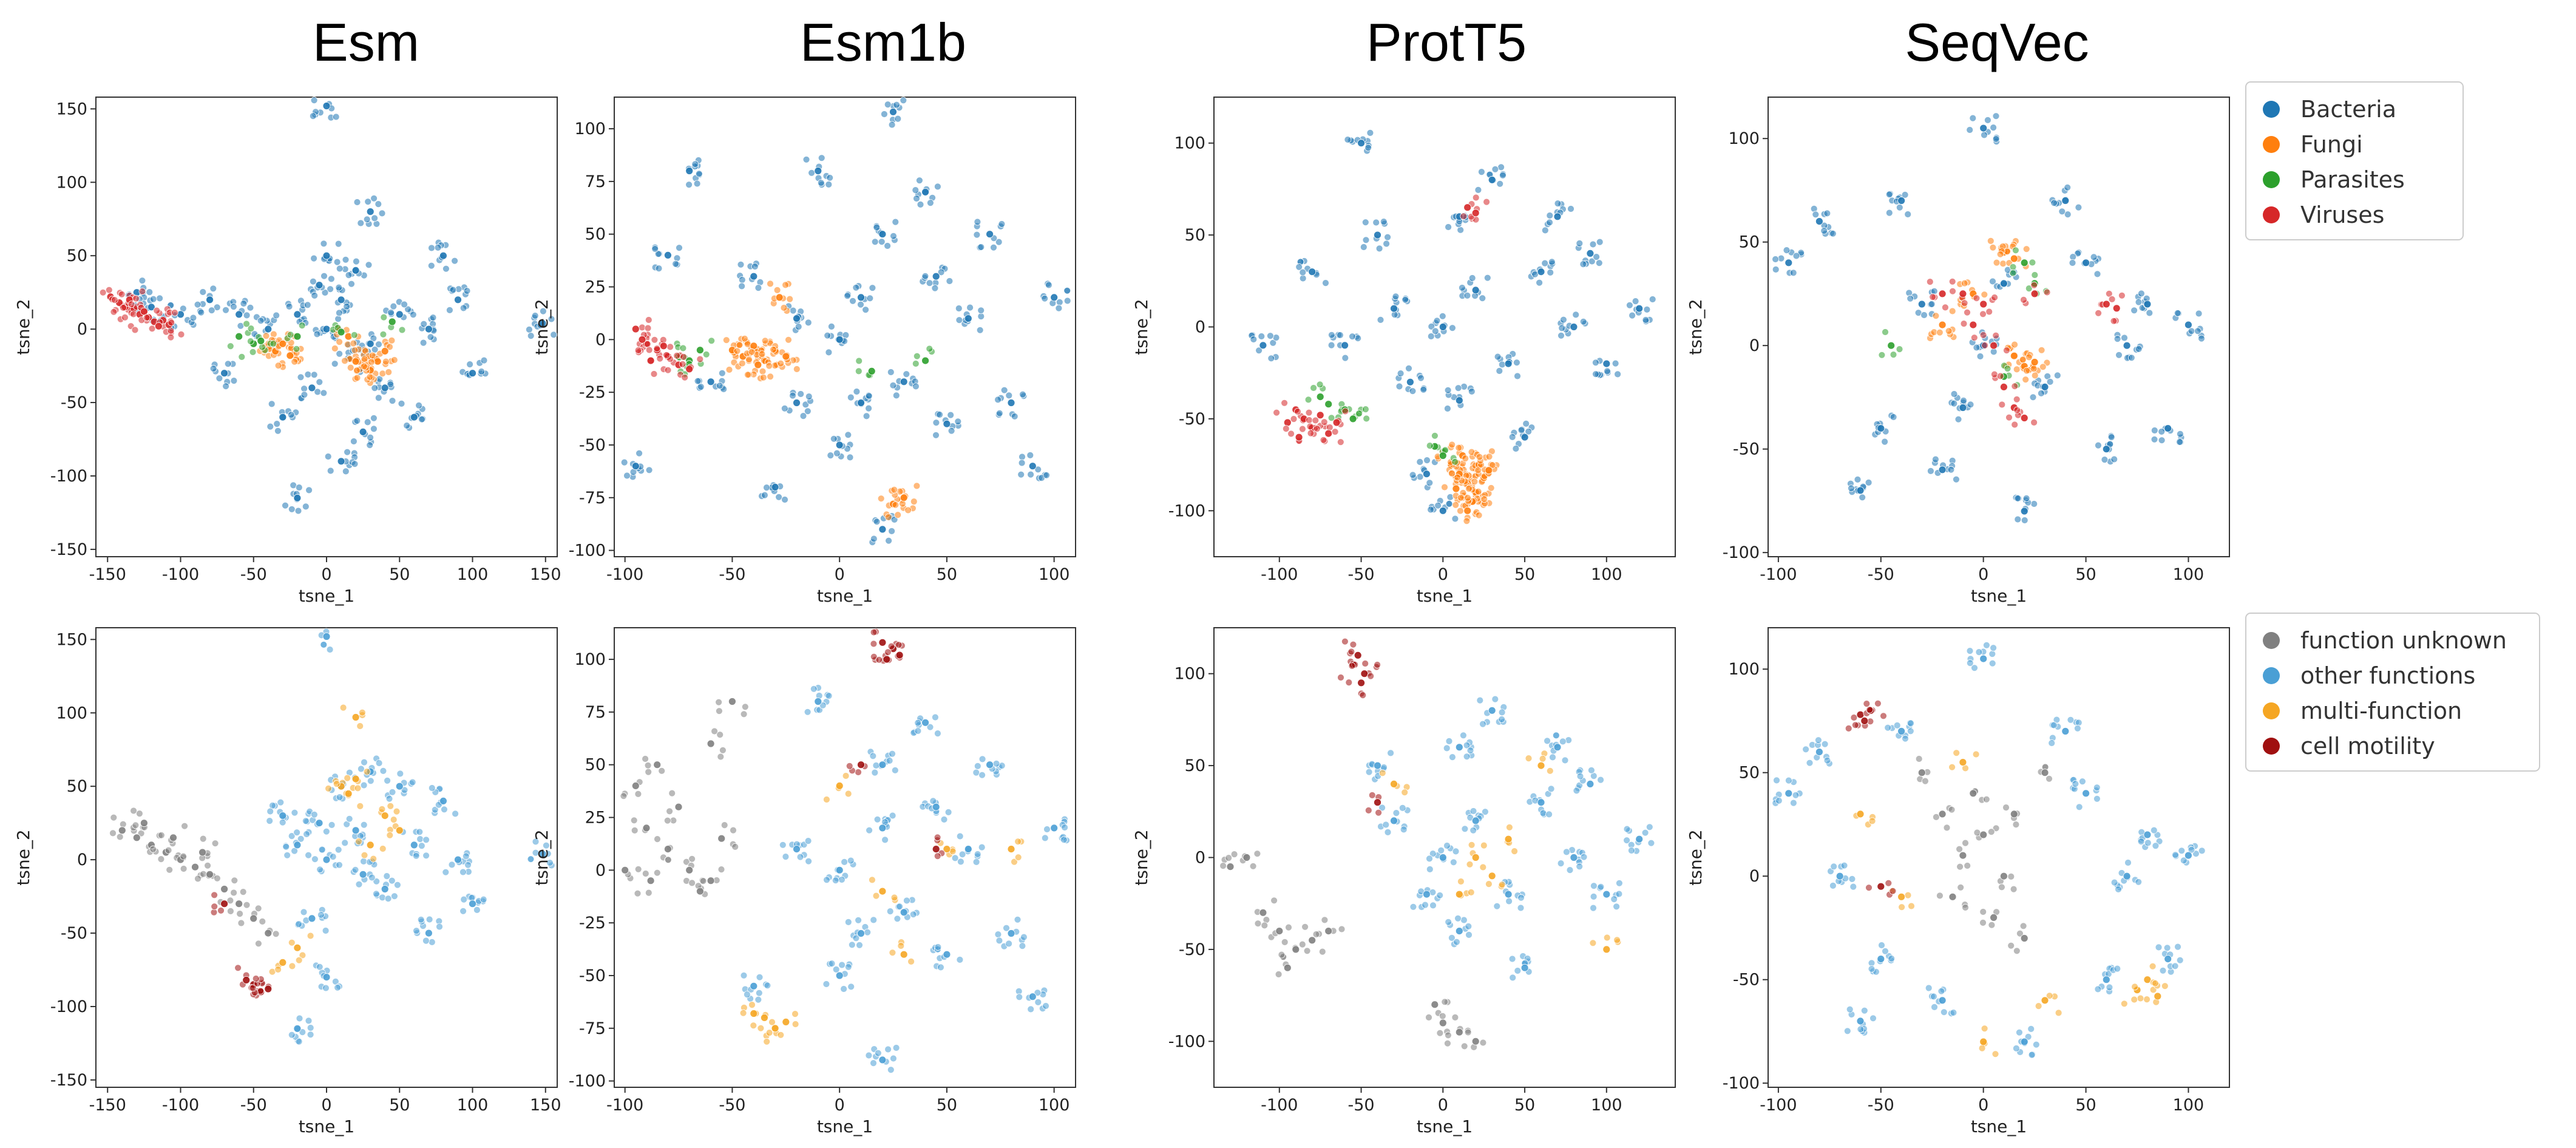 Image resolution: width=2576 pixels, height=1148 pixels. Describe the element at coordinates (845, 327) in the screenshot. I see `plot-frame` at that location.